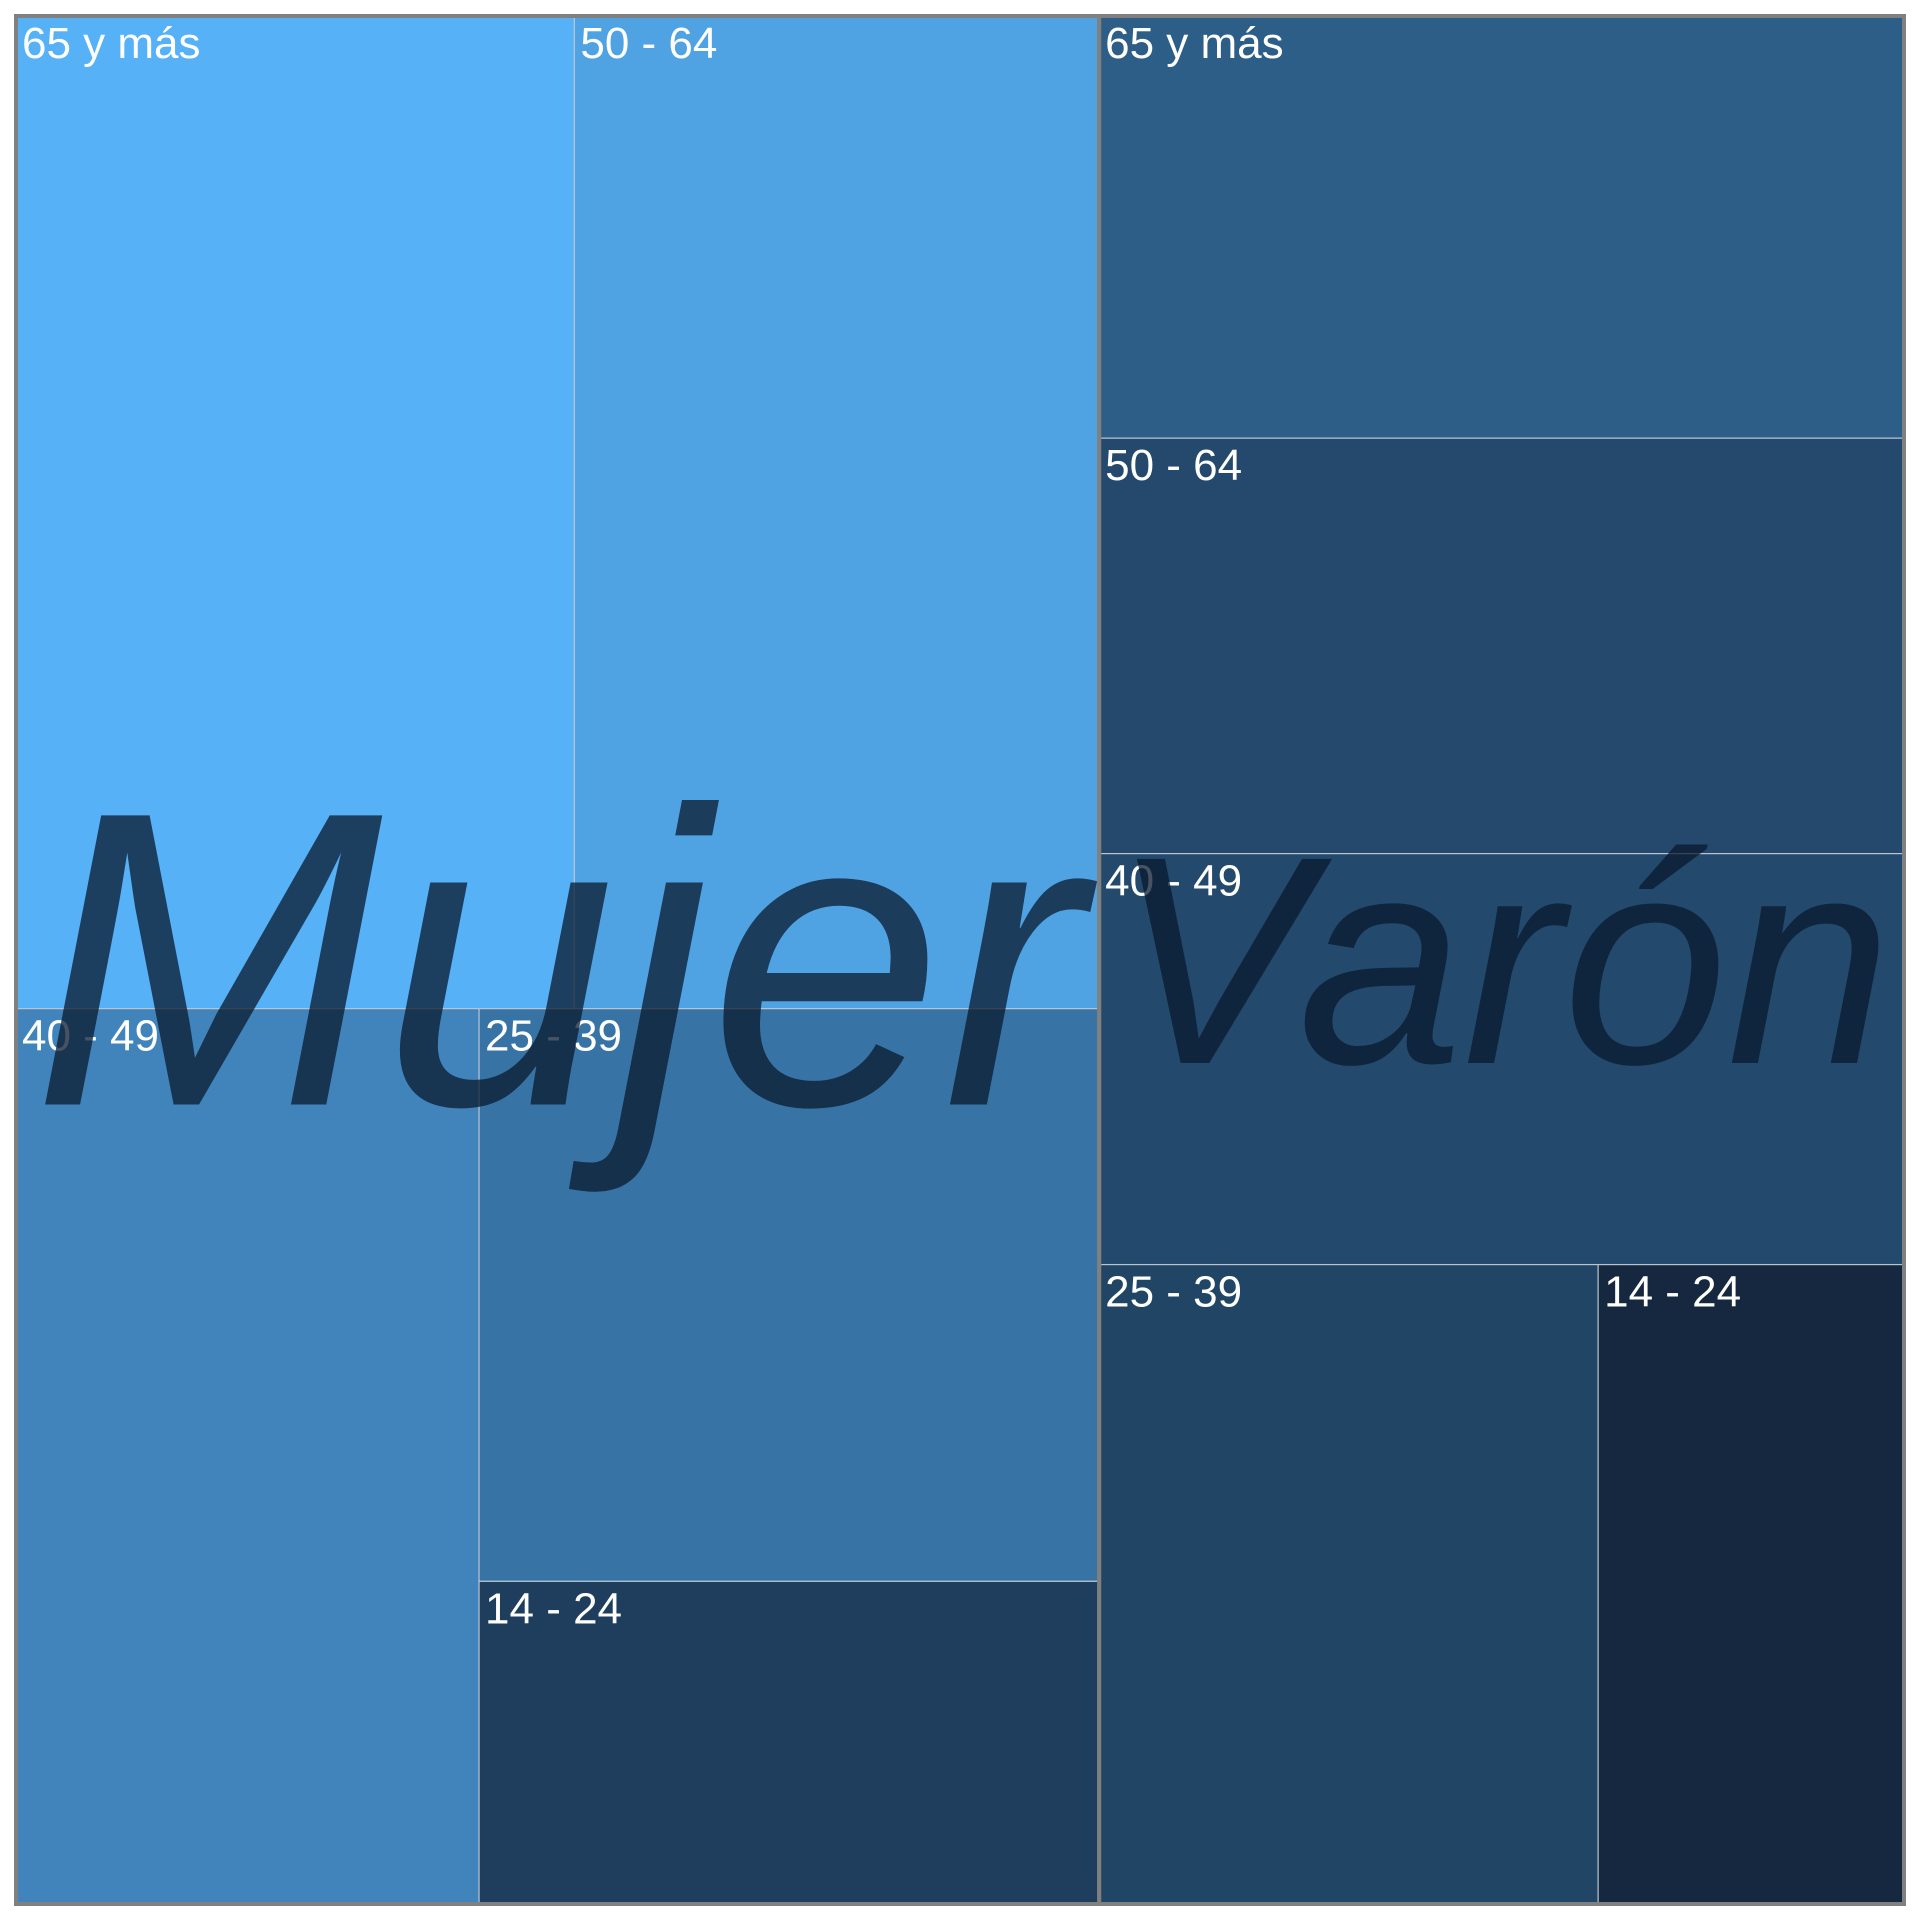 This screenshot has height=1920, width=1920. Describe the element at coordinates (1194, 43) in the screenshot. I see `cell-label-varon-65-y-mas: 65 y más` at that location.